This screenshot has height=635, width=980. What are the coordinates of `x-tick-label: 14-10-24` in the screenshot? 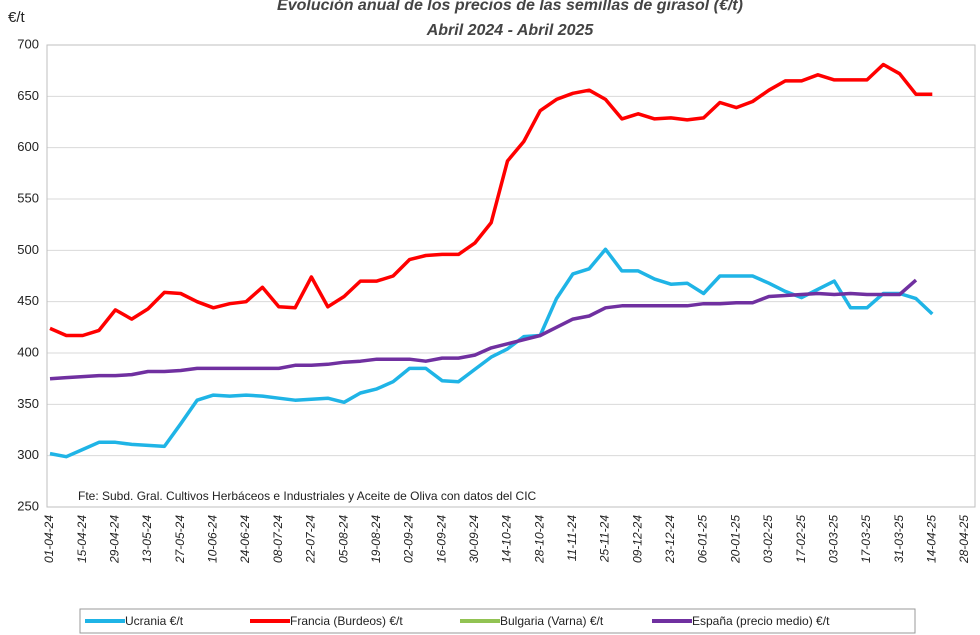 It's located at (507, 539).